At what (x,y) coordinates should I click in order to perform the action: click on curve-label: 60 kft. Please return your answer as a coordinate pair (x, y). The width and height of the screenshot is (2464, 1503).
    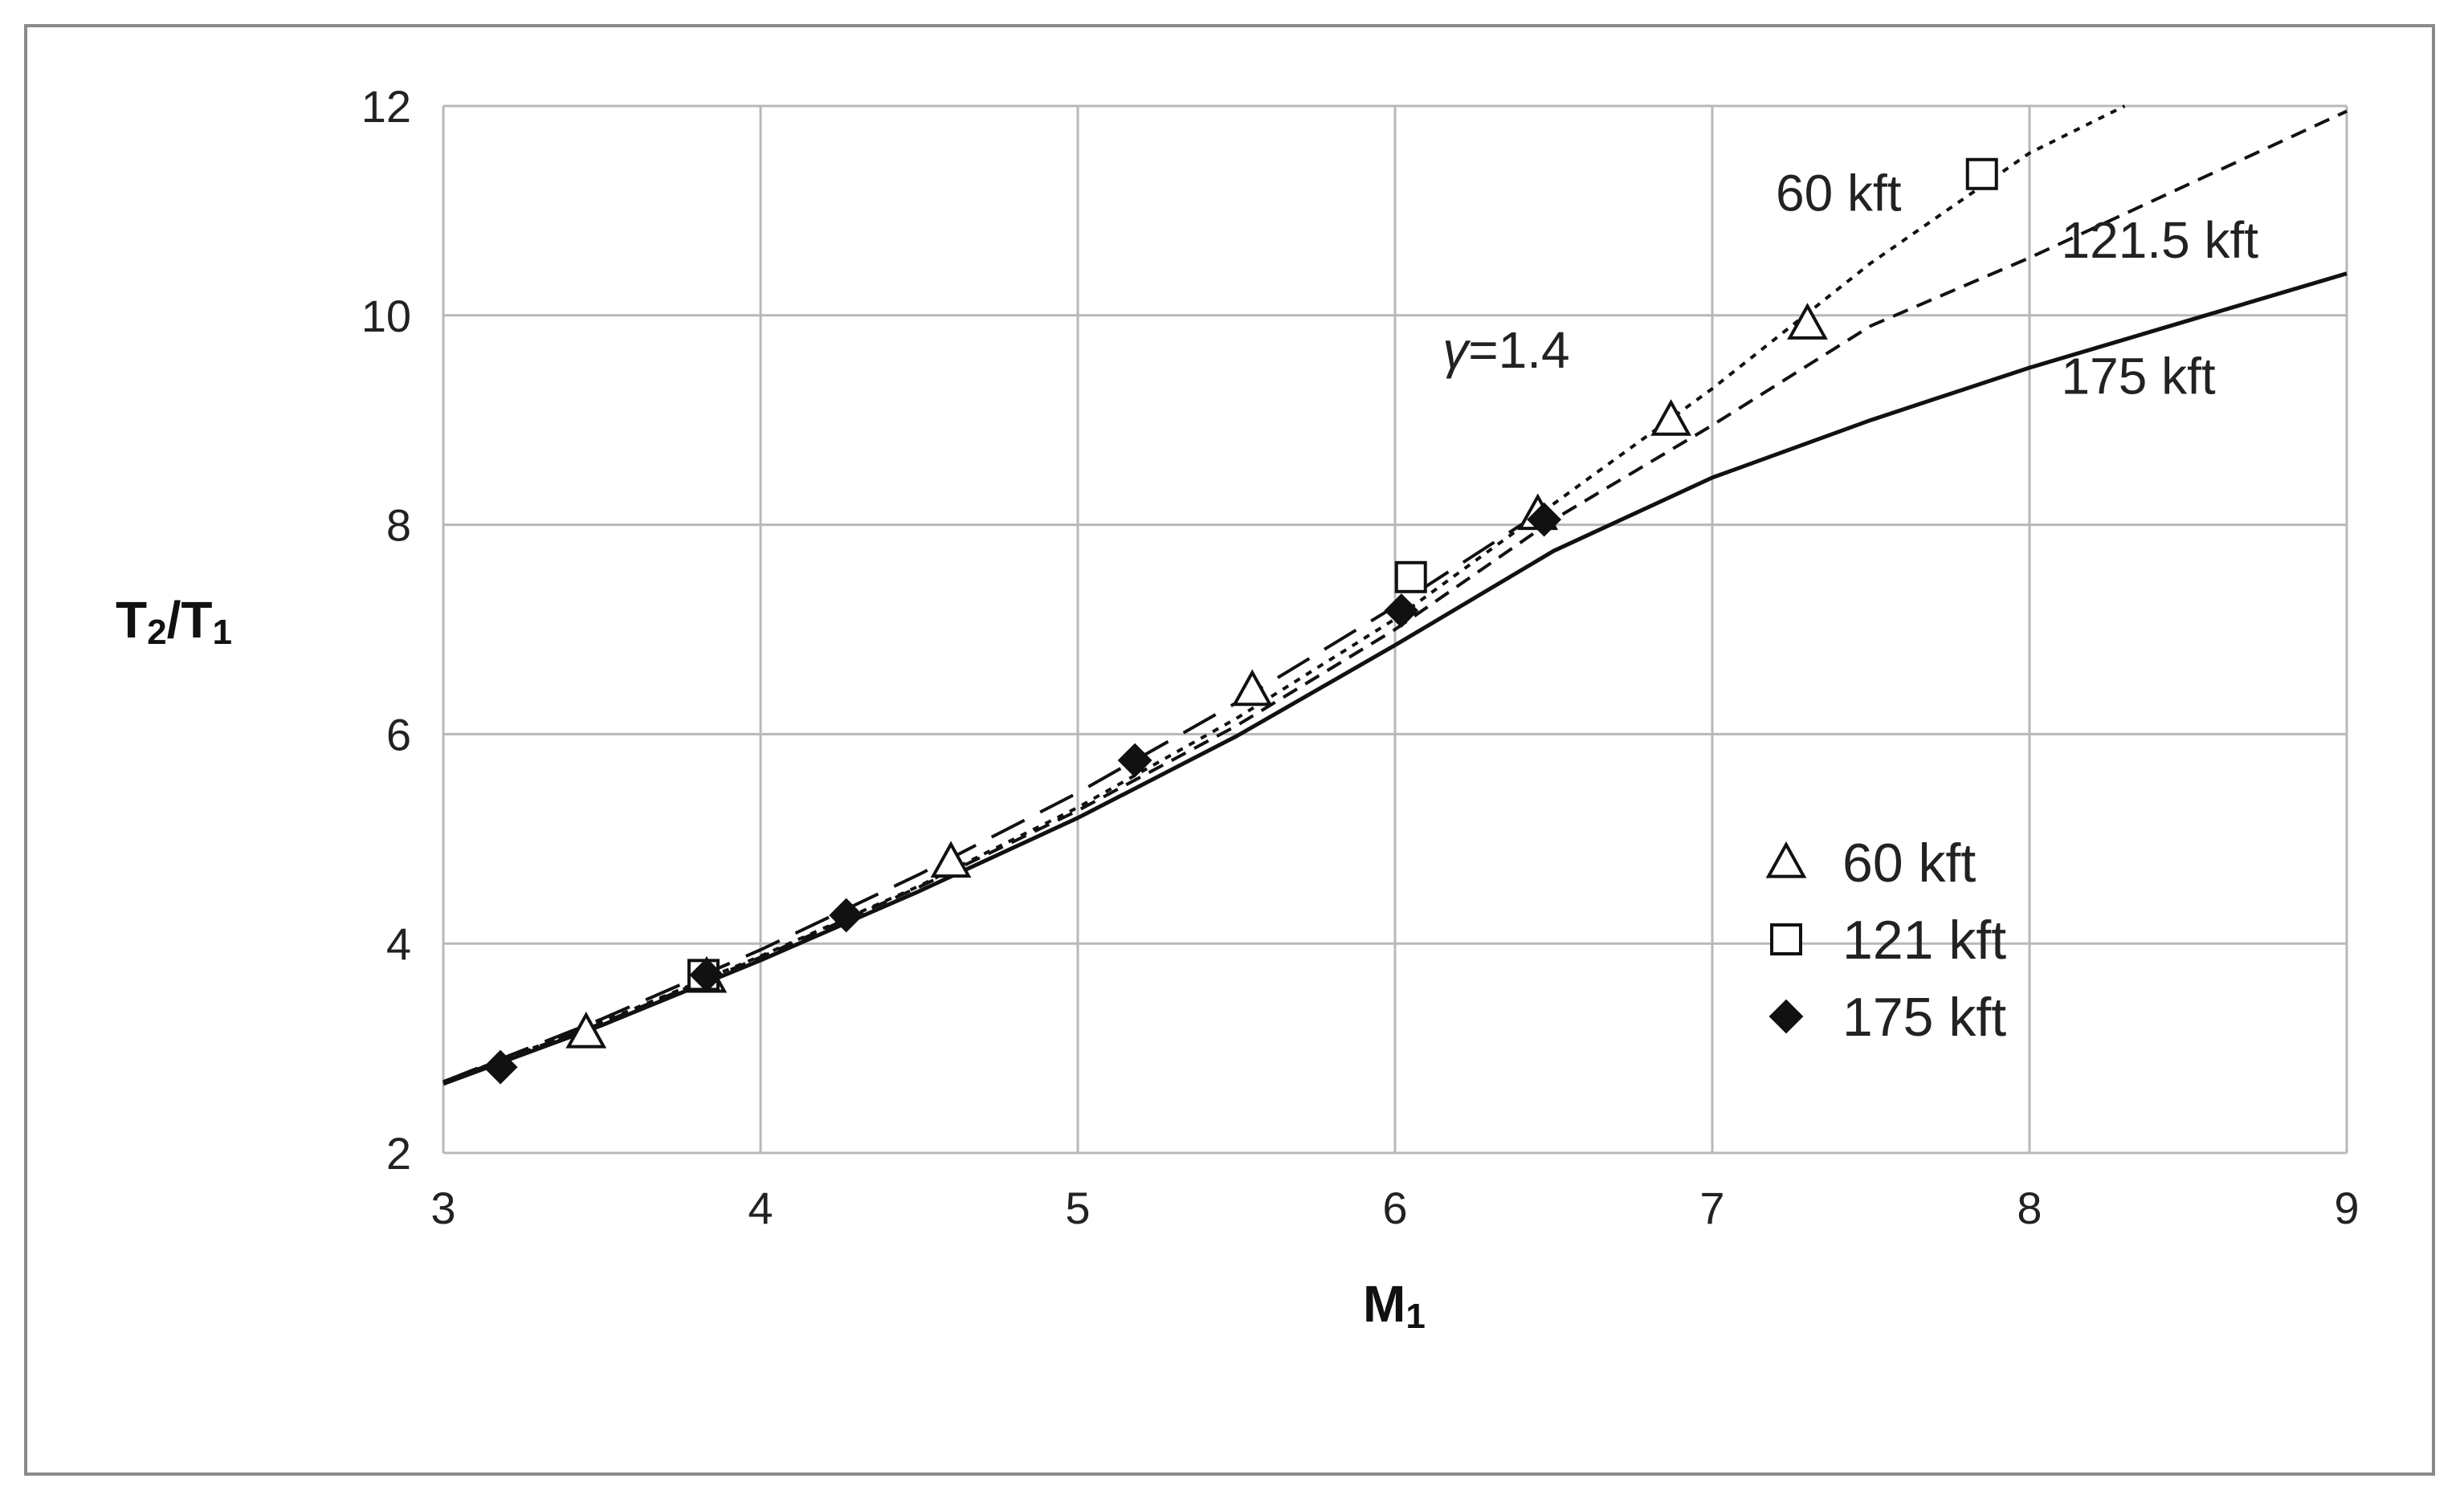
    Looking at the image, I should click on (1839, 193).